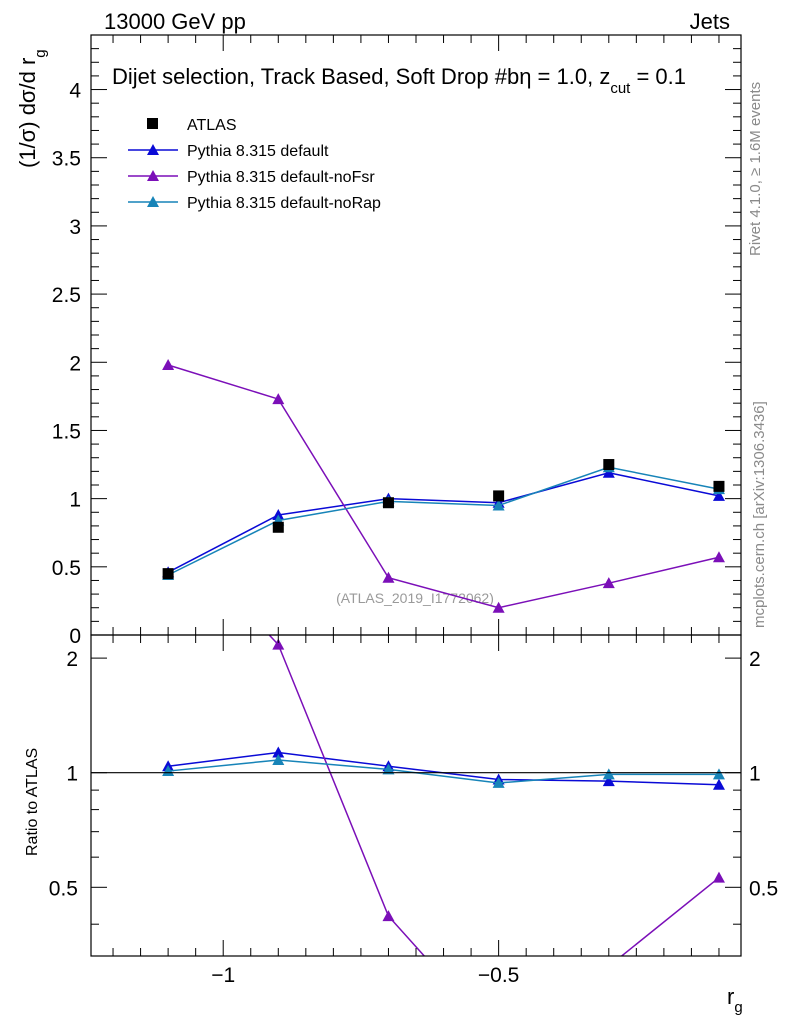 The width and height of the screenshot is (786, 1024). I want to click on main-point-default, so click(718, 495).